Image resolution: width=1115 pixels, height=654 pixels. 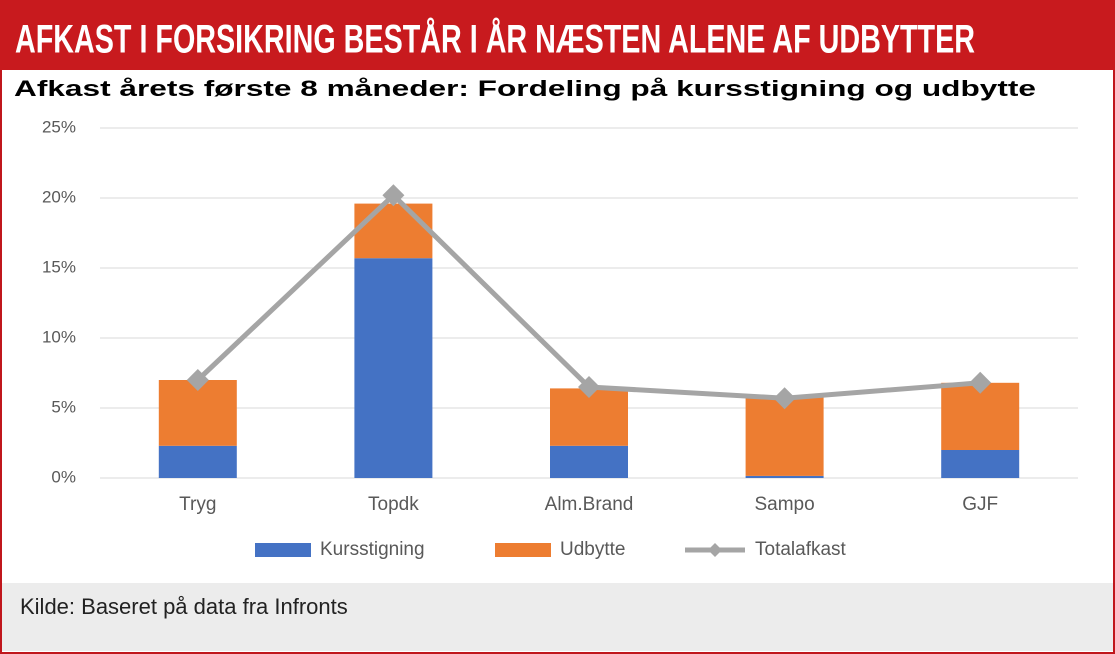 I want to click on banner, so click(x=557, y=35).